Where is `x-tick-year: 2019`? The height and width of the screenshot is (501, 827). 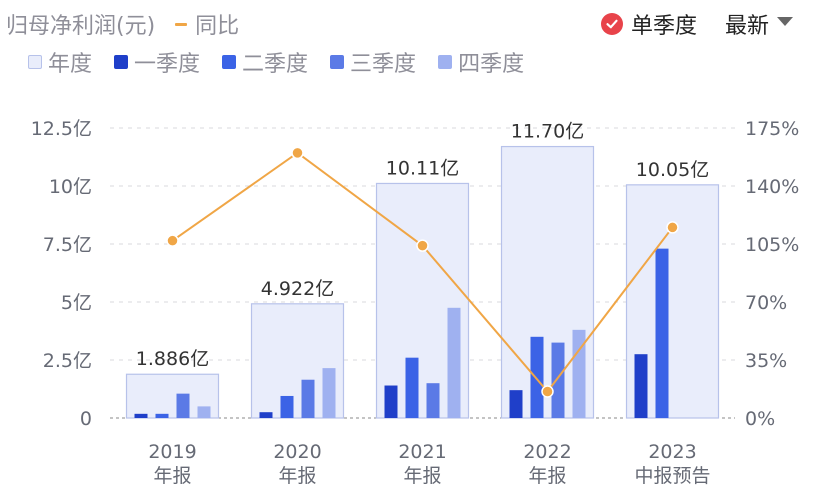
x-tick-year: 2019 is located at coordinates (172, 452).